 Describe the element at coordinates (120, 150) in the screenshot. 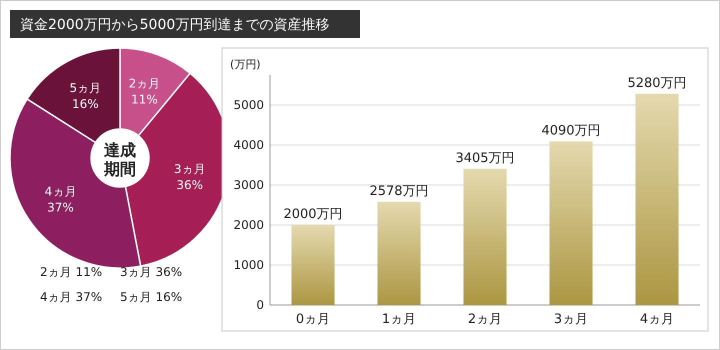

I see `text: 達成` at that location.